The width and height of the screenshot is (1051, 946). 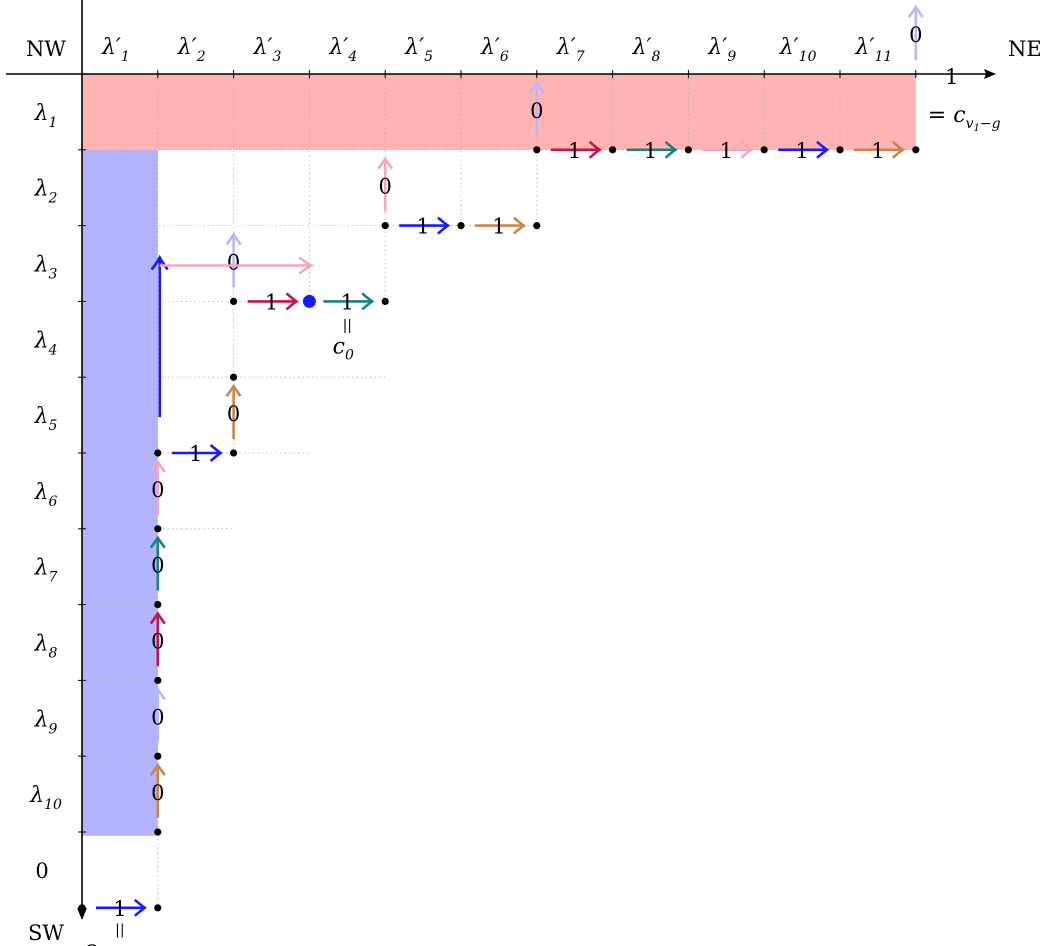 I want to click on c0-label: c0, so click(x=343, y=348).